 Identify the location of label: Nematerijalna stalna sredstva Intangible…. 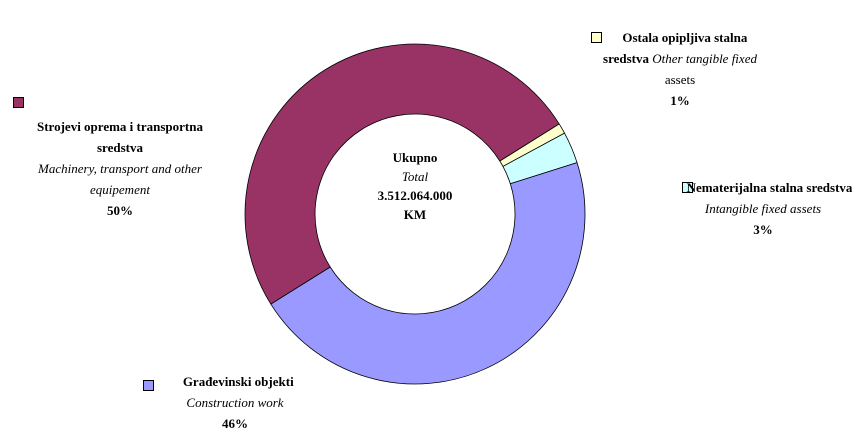
(762, 208).